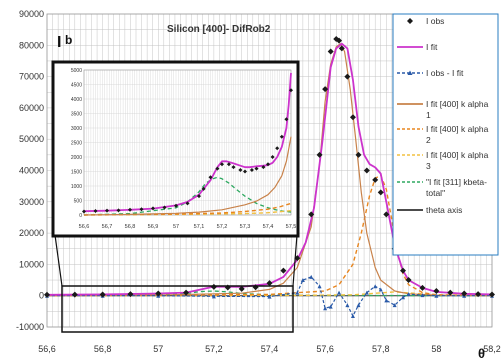  What do you see at coordinates (76, 143) in the screenshot?
I see `inset-y-ticks: 0 500 1000 1500 2000 2500 3000 3500 4000 4500 5000` at bounding box center [76, 143].